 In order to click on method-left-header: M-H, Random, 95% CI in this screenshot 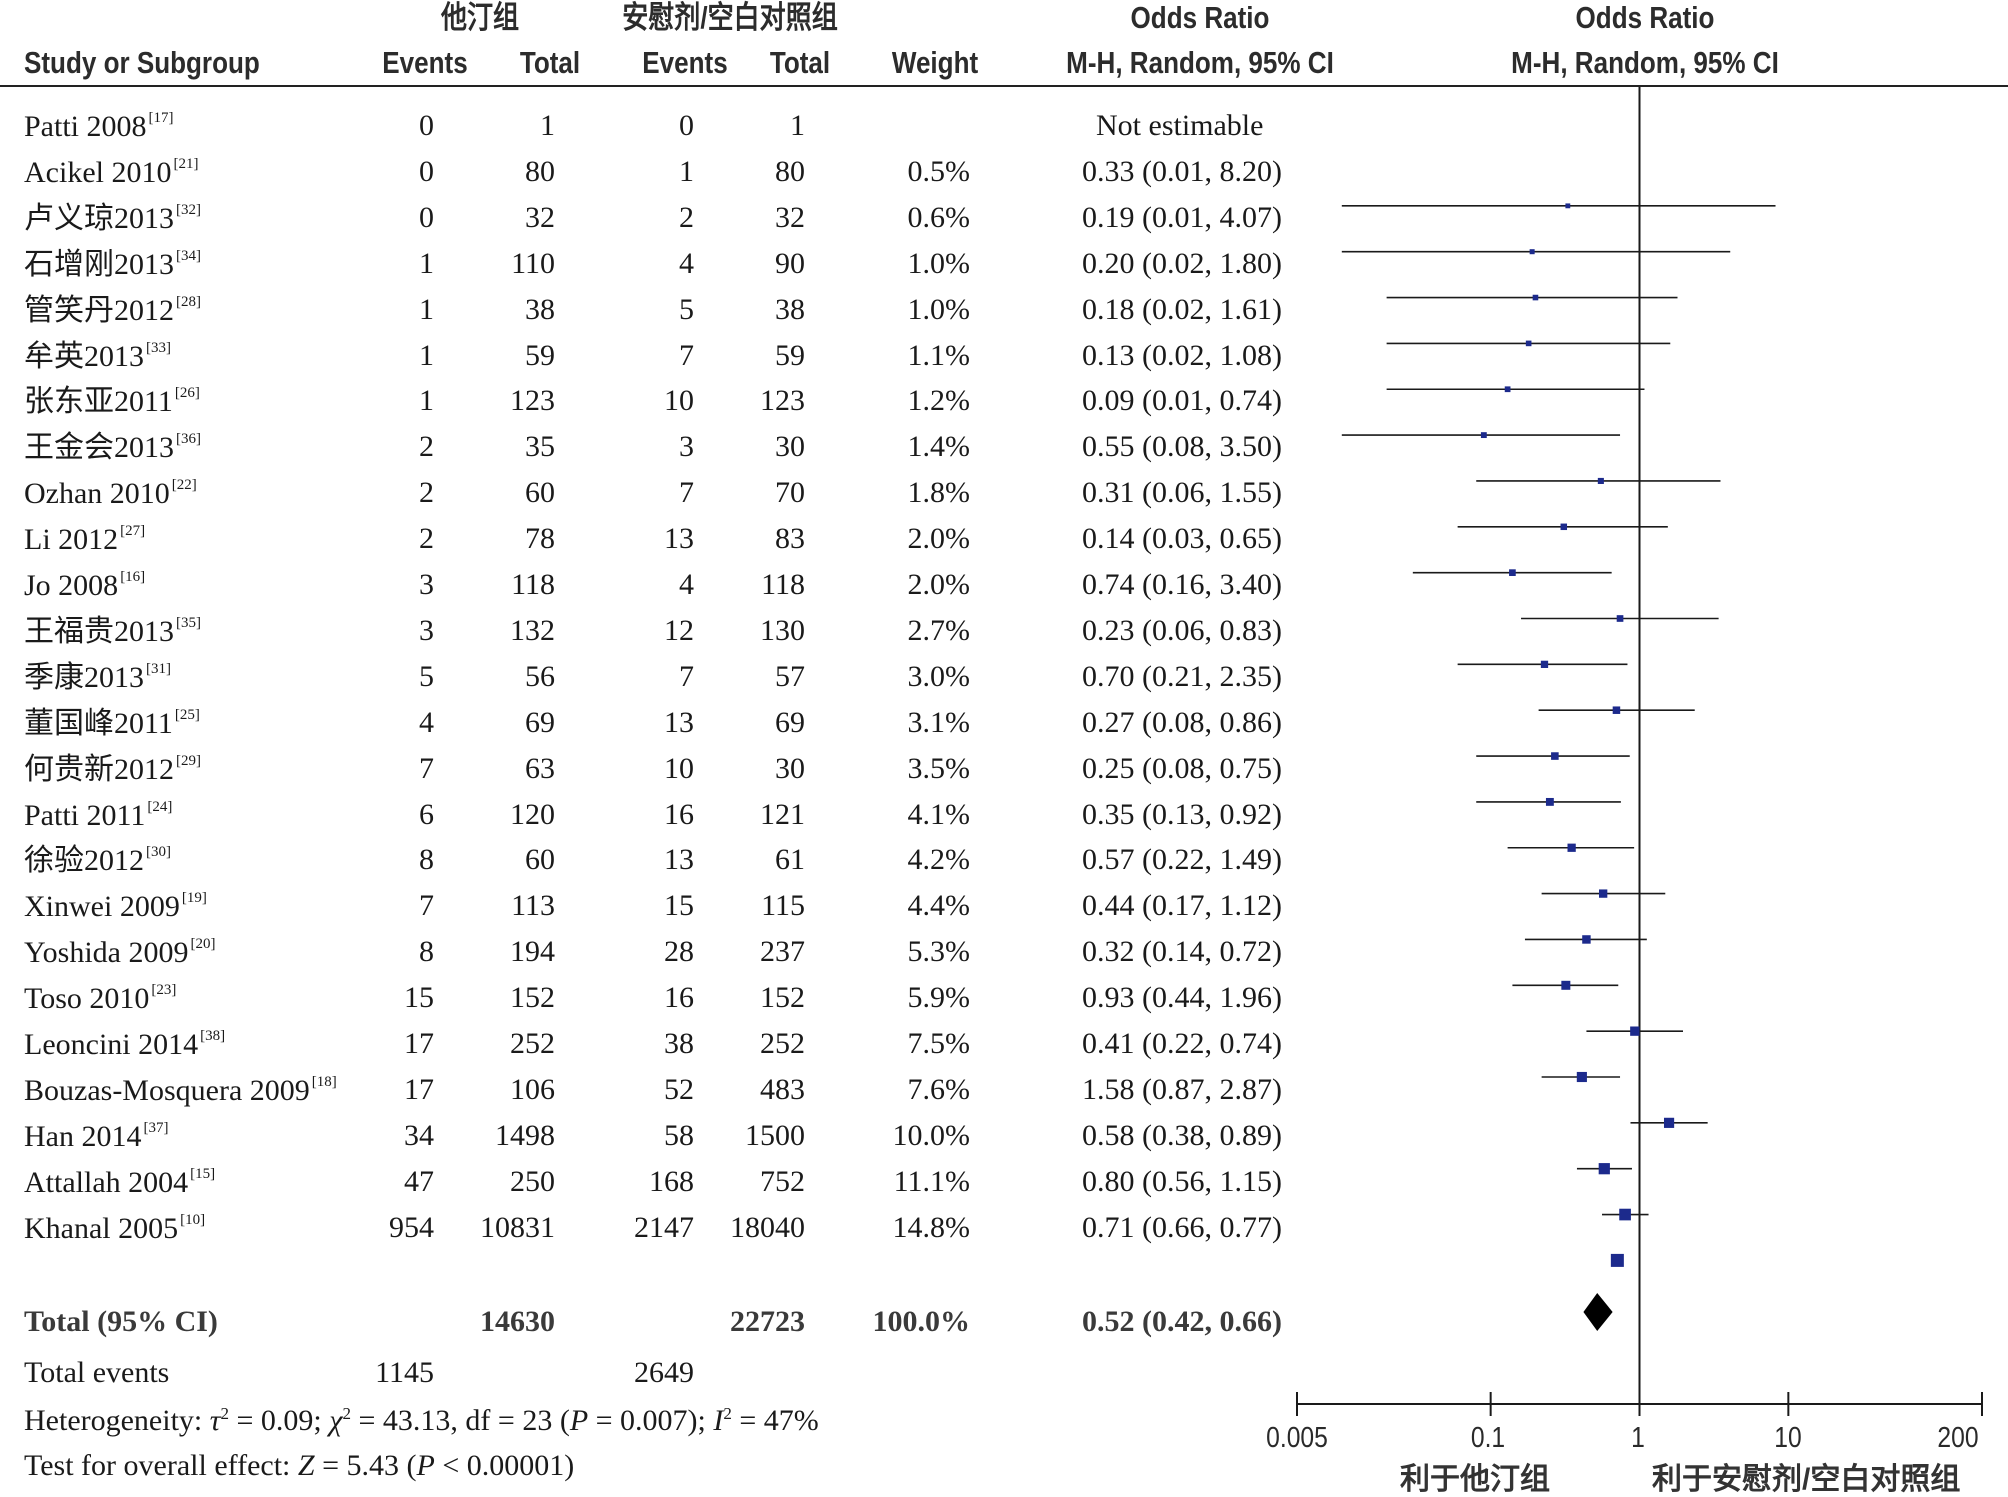, I will do `click(1200, 62)`.